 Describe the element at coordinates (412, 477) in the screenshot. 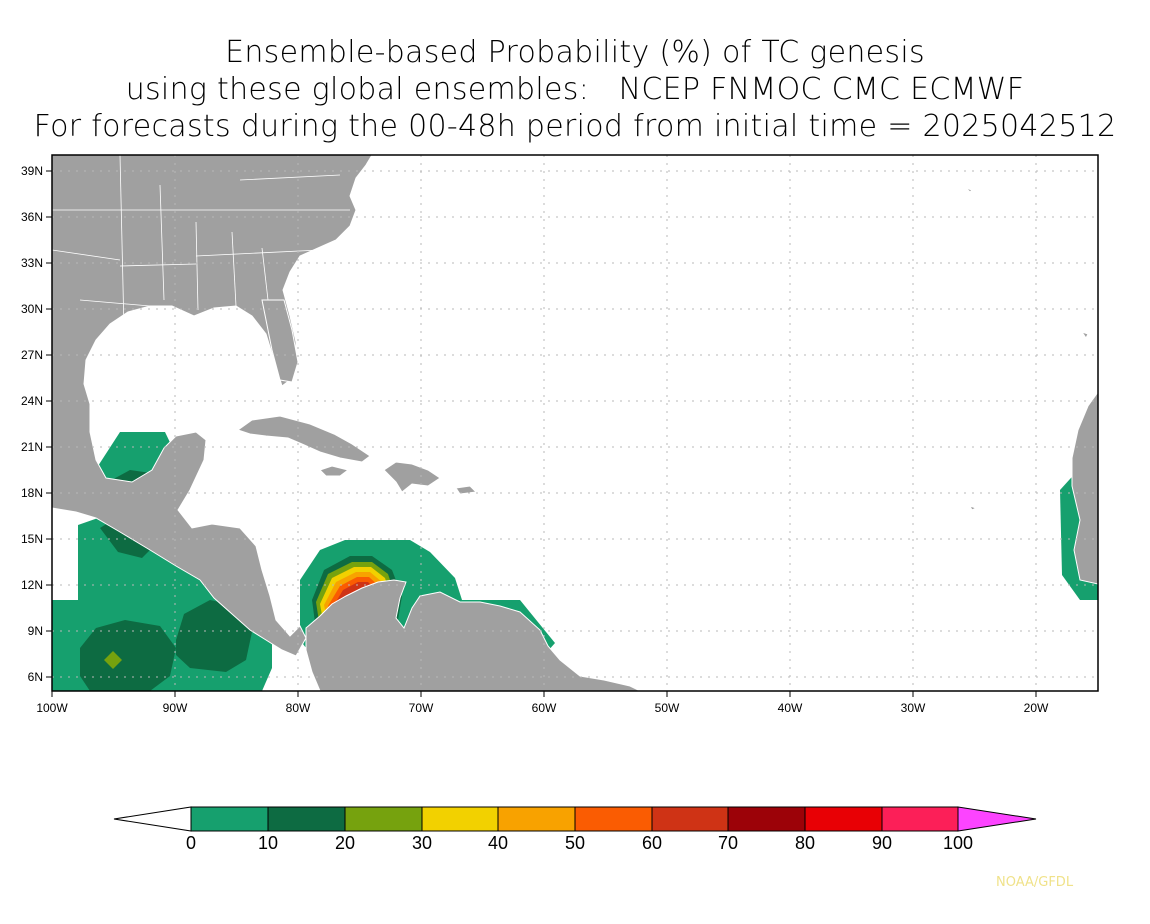

I see `hispaniola` at that location.